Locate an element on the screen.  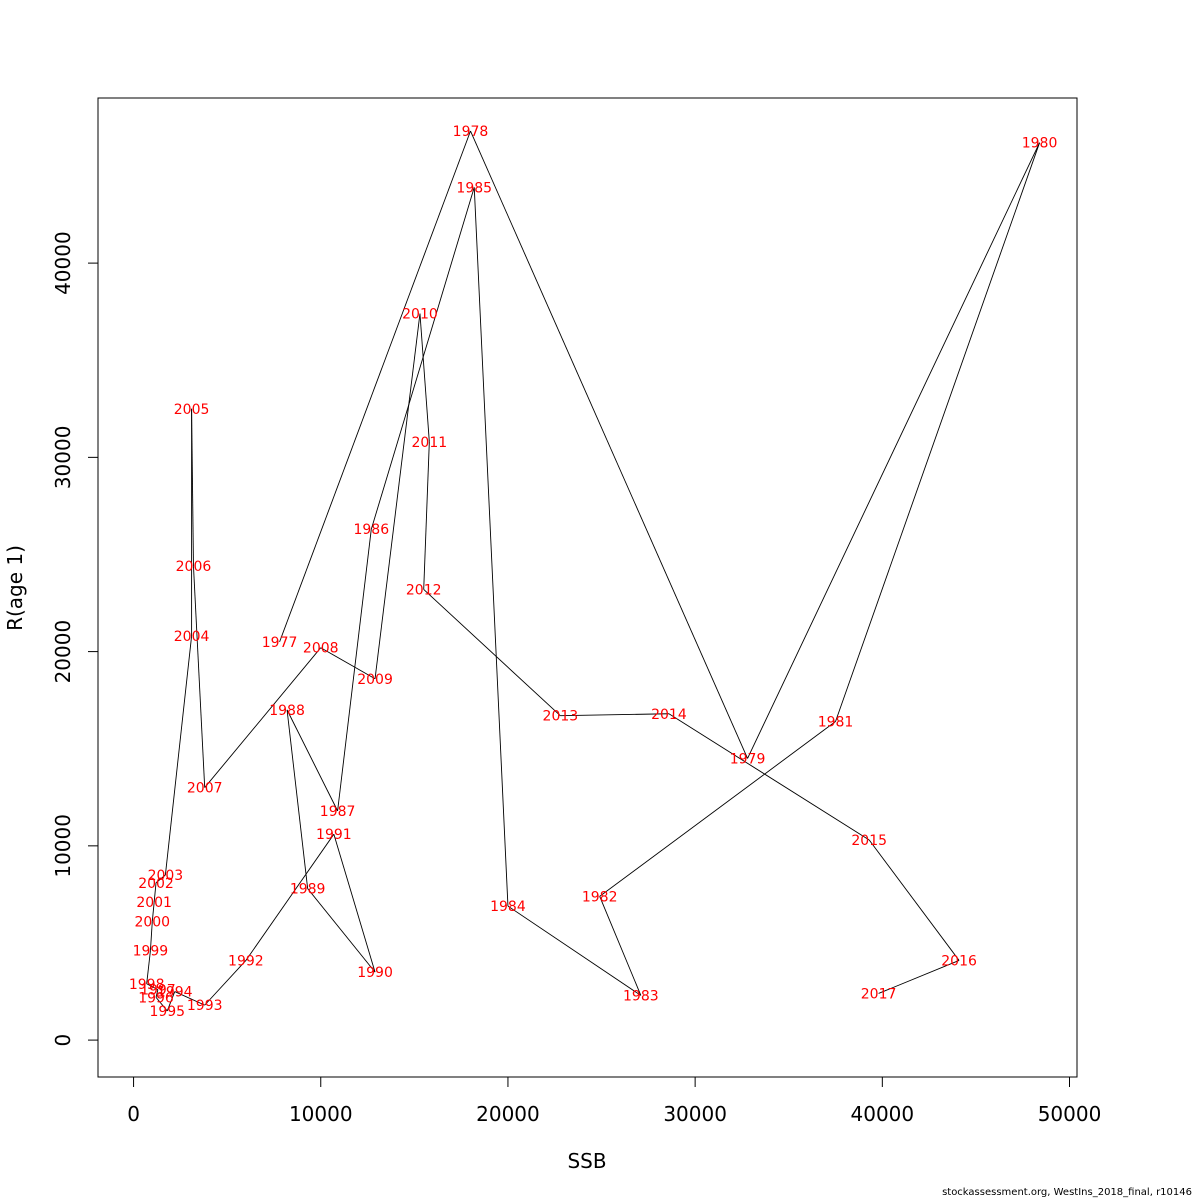
trajectory-segment-1978-1979 is located at coordinates (609, 444).